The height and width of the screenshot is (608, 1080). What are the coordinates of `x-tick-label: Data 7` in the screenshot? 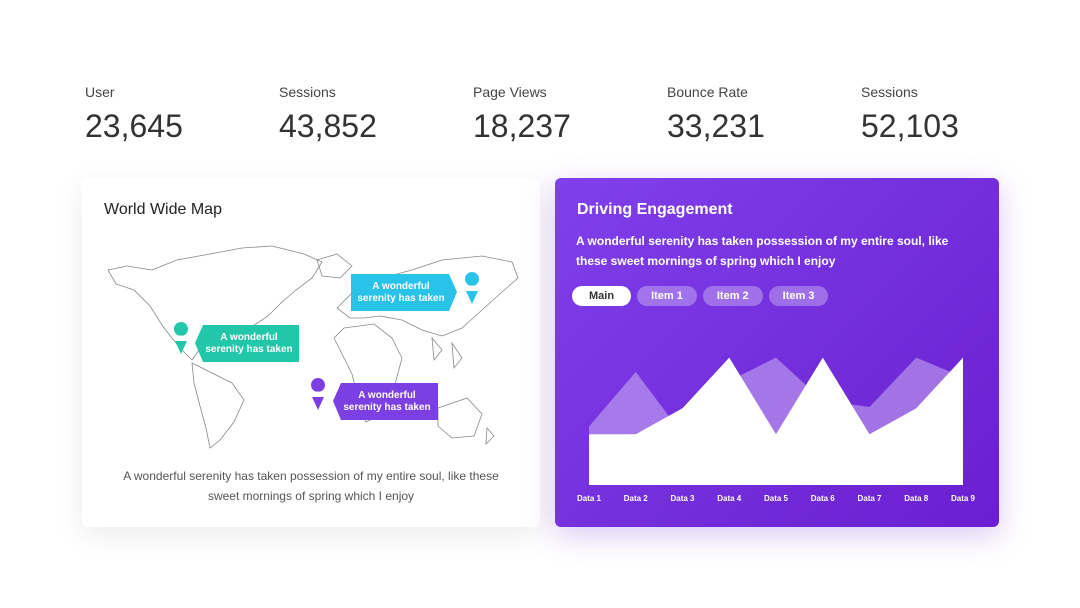 It's located at (869, 498).